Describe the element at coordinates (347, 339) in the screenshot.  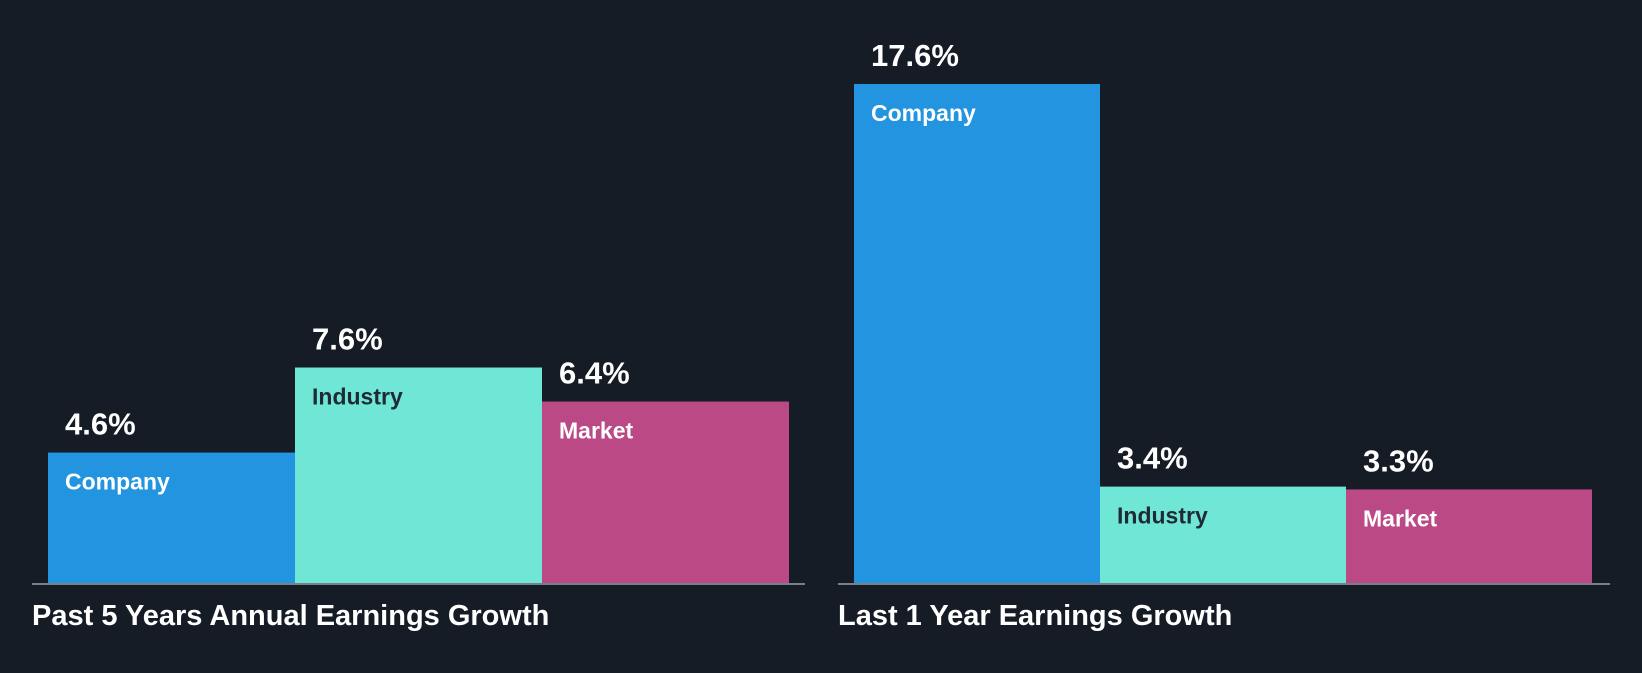
I see `industry-value-label: 7.6%` at that location.